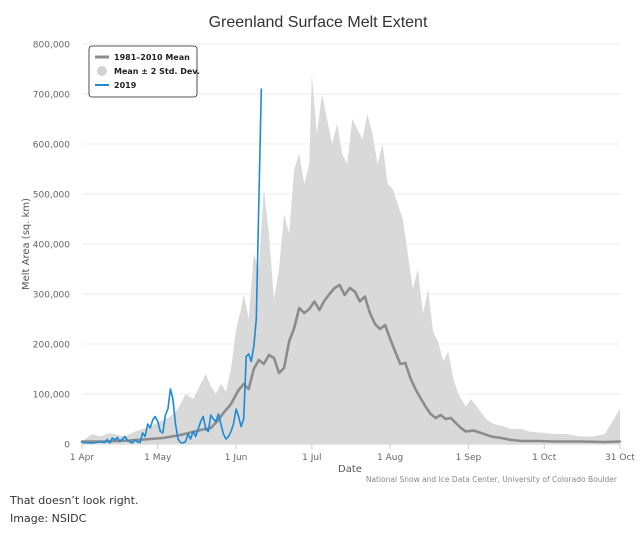 This screenshot has width=640, height=534. I want to click on y-tick-label: 300,000, so click(51, 296).